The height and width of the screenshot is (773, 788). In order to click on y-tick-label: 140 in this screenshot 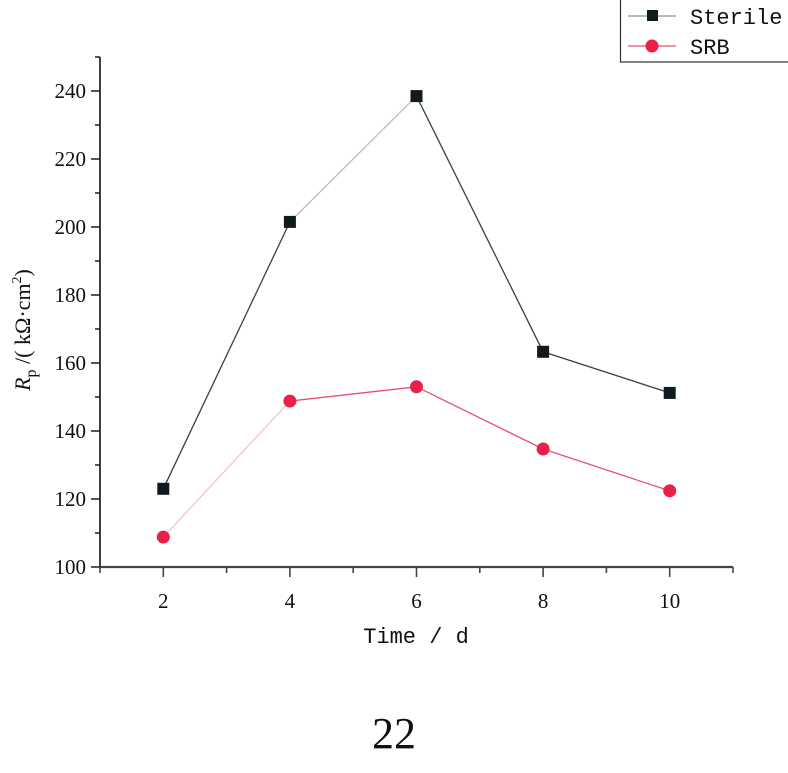, I will do `click(71, 431)`.